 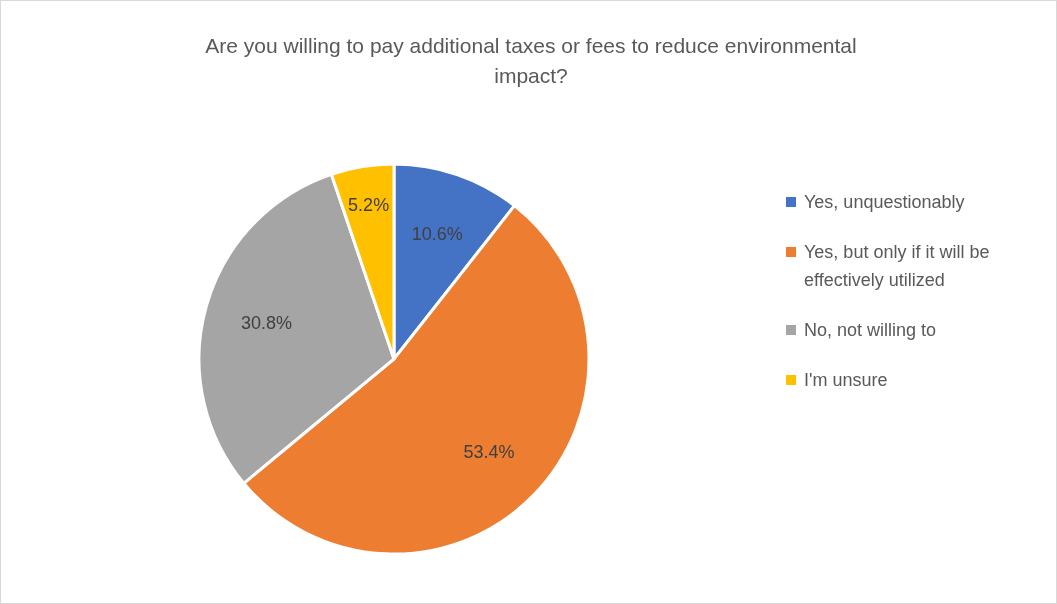 What do you see at coordinates (266, 322) in the screenshot?
I see `data-label: 30.8%` at bounding box center [266, 322].